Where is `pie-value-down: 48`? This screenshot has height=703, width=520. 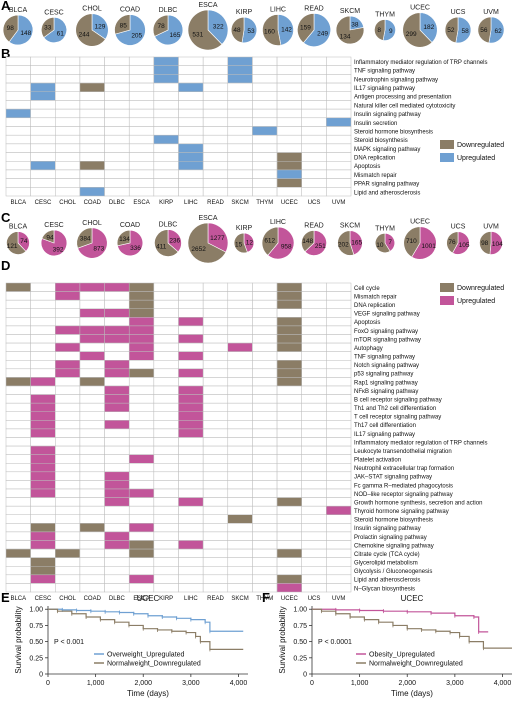
pie-value-down: 48 is located at coordinates (237, 30).